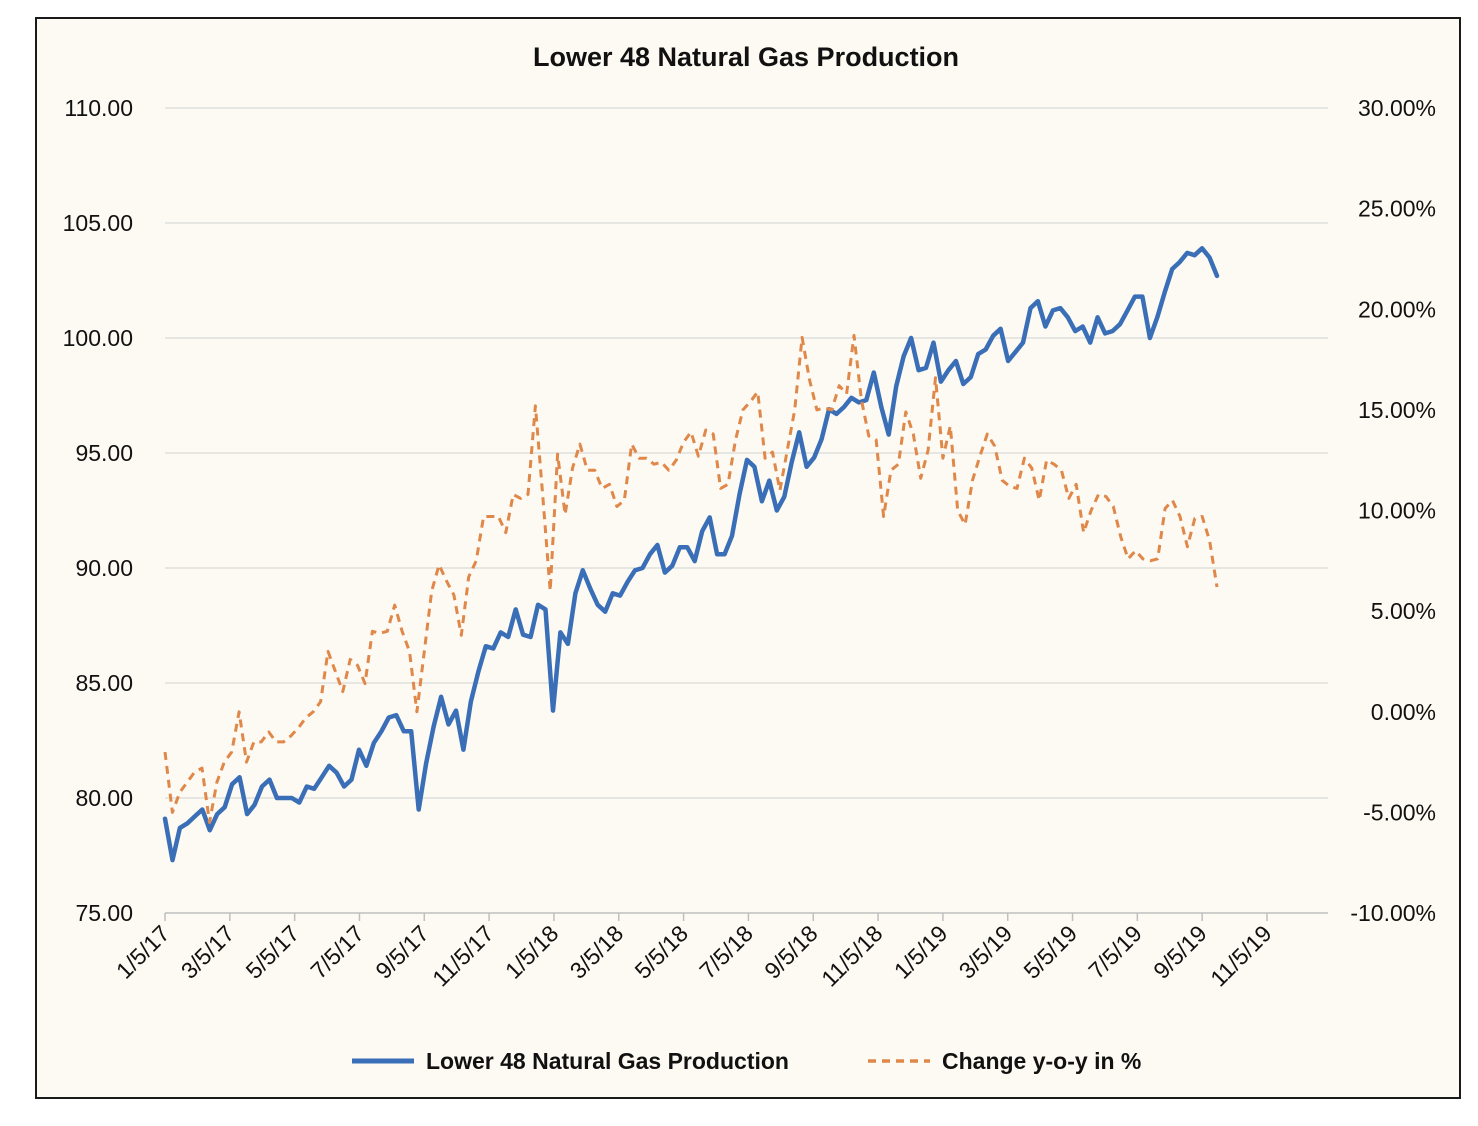 The height and width of the screenshot is (1126, 1478). What do you see at coordinates (104, 683) in the screenshot?
I see `y-left-tick-label: 85.00` at bounding box center [104, 683].